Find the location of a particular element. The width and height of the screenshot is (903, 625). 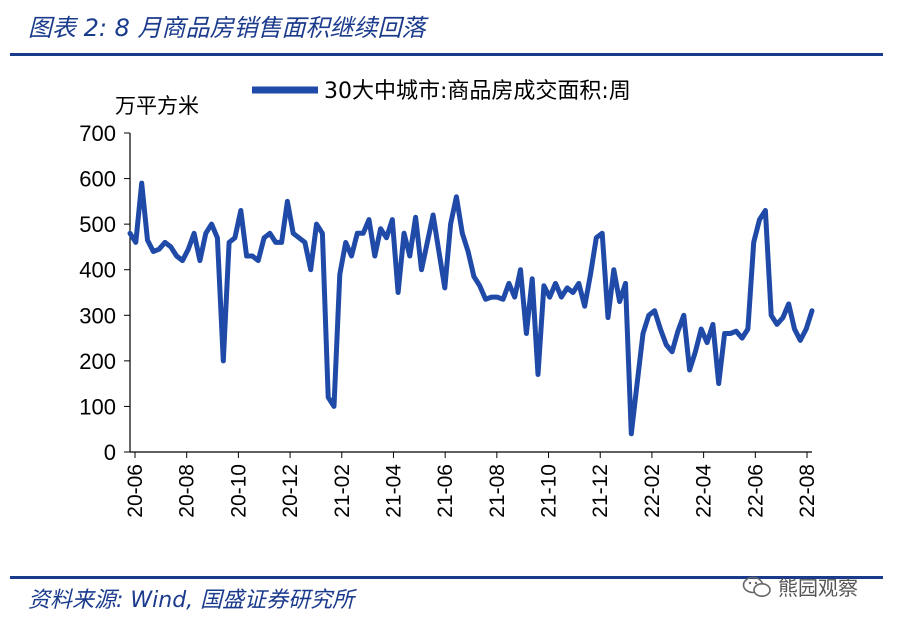

y-tick-label: 400 is located at coordinates (97, 270).